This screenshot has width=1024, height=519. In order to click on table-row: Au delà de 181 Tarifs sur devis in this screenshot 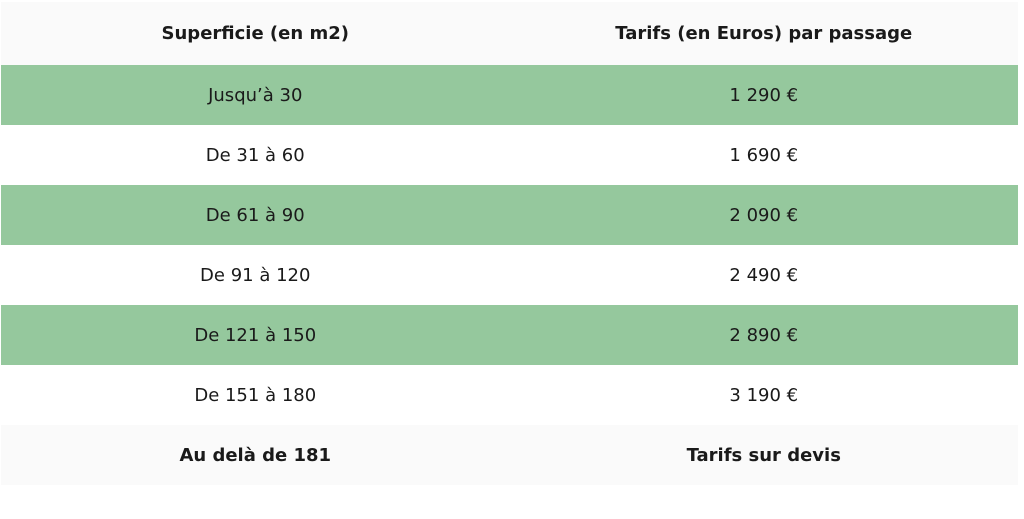, I will do `click(509, 455)`.